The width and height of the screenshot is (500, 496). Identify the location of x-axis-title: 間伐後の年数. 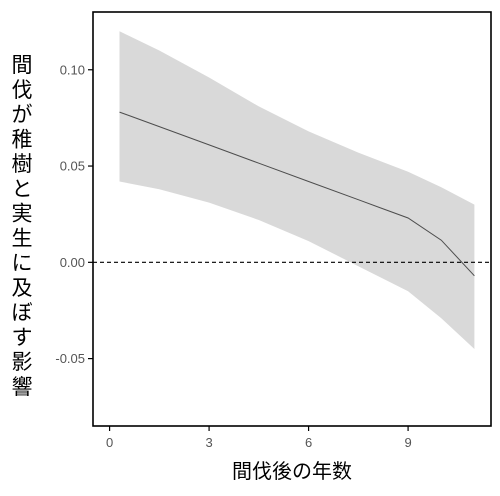
(292, 471).